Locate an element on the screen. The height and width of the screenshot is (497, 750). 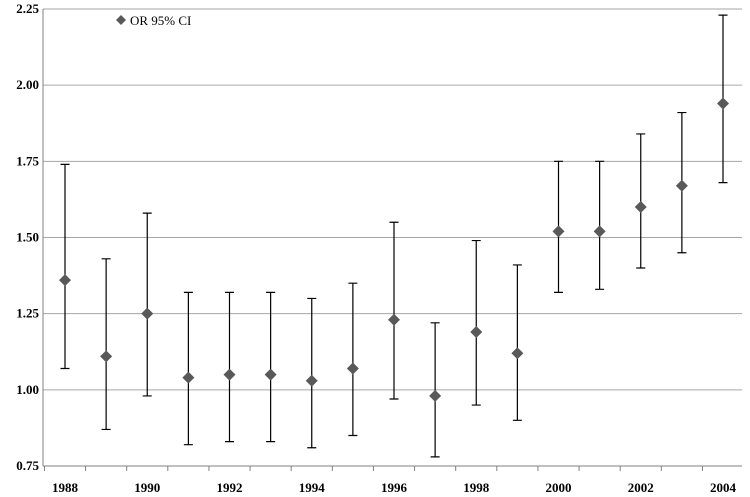
or-point-1990 is located at coordinates (147, 313).